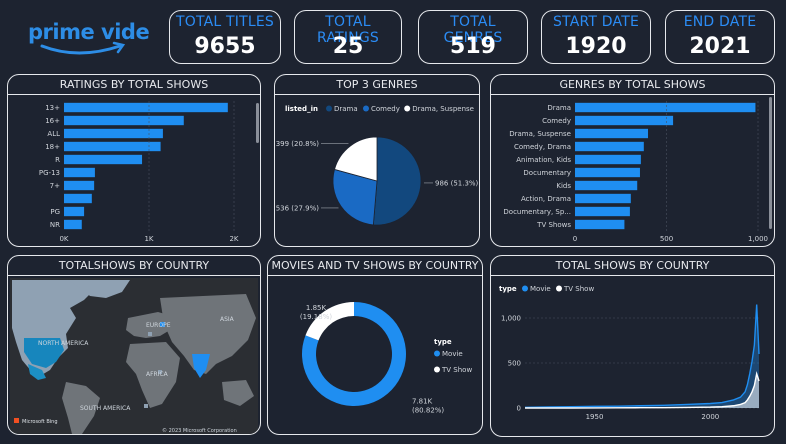 The image size is (786, 444). What do you see at coordinates (543, 160) in the screenshot?
I see `bar-category-label: Animation, Kids` at bounding box center [543, 160].